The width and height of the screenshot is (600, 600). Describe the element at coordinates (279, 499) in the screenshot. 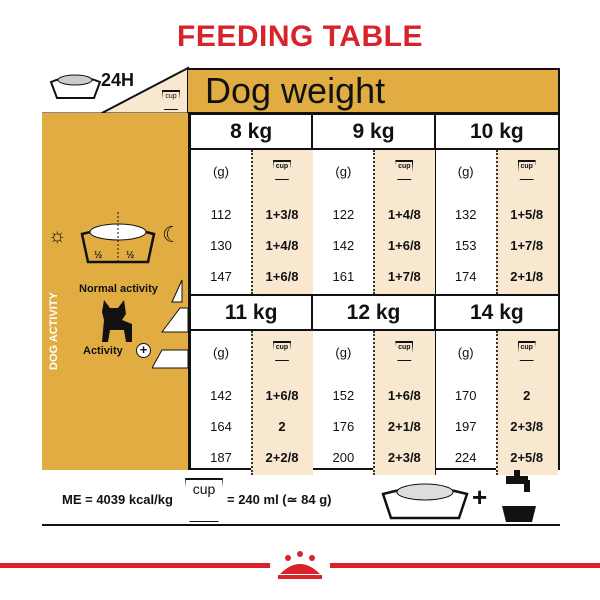

I see `cup-equivalent: = 240 ml (≃ 84 g)` at that location.